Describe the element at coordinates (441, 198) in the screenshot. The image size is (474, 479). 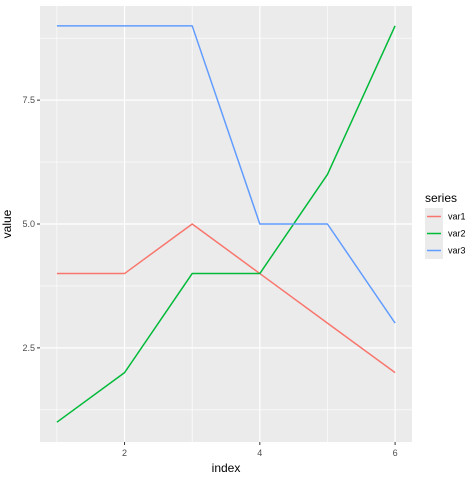
I see `legend-title: series` at that location.